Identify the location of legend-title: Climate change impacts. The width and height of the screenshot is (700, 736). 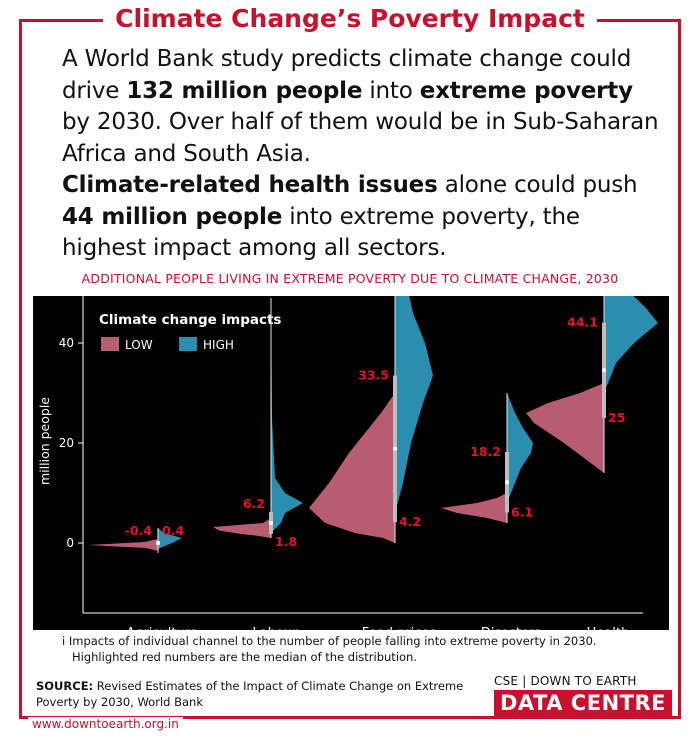
(190, 320).